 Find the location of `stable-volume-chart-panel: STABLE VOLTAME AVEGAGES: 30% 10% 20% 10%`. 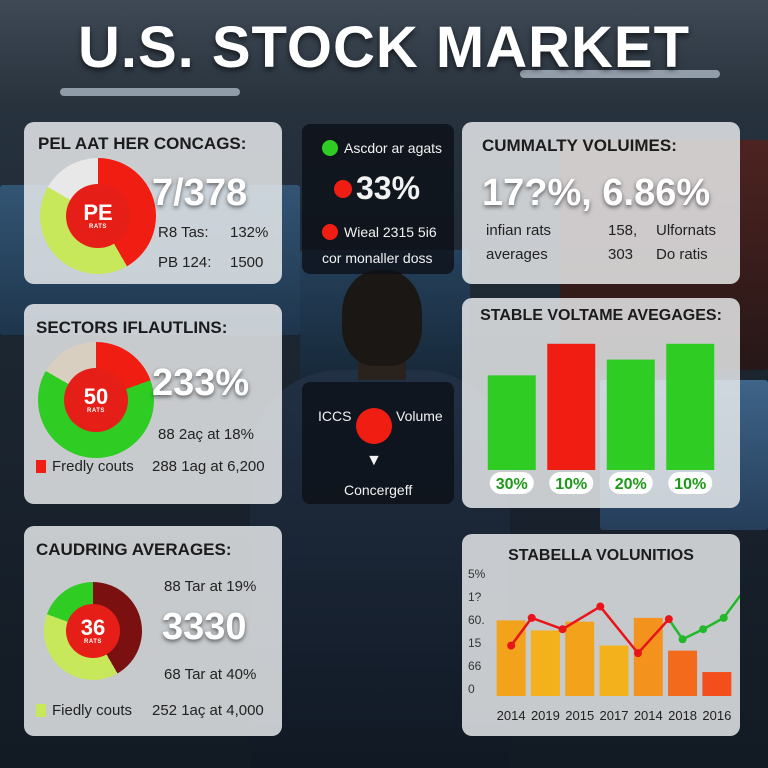

stable-volume-chart-panel: STABLE VOLTAME AVEGAGES: 30% 10% 20% 10% is located at coordinates (601, 403).